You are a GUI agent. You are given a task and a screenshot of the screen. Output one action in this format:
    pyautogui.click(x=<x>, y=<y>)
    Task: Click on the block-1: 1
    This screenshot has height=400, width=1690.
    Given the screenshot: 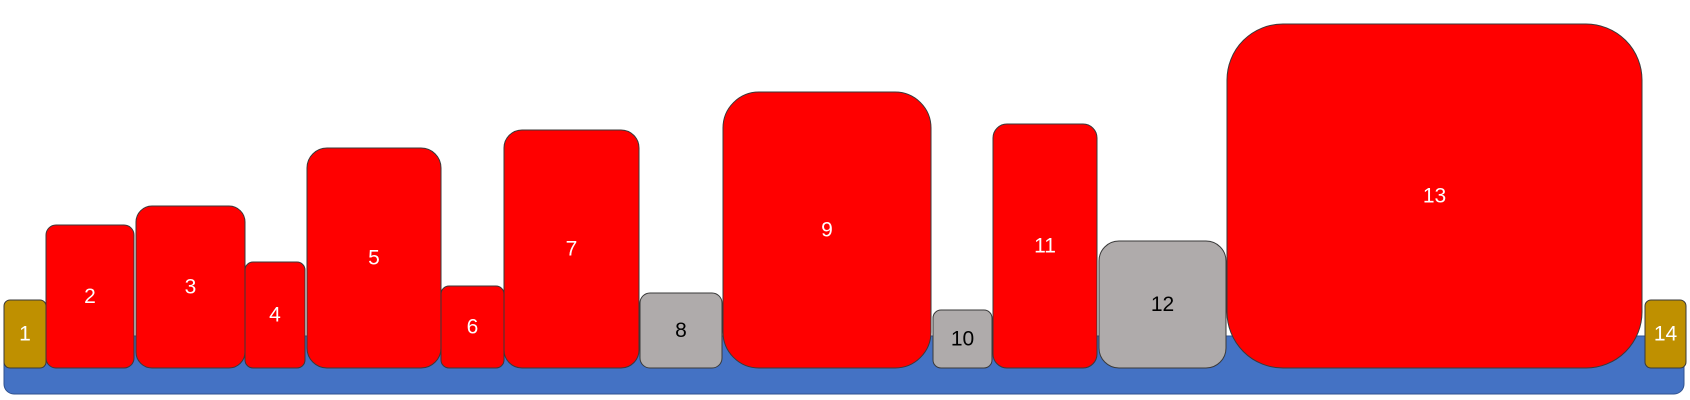 What is the action you would take?
    pyautogui.click(x=25, y=334)
    